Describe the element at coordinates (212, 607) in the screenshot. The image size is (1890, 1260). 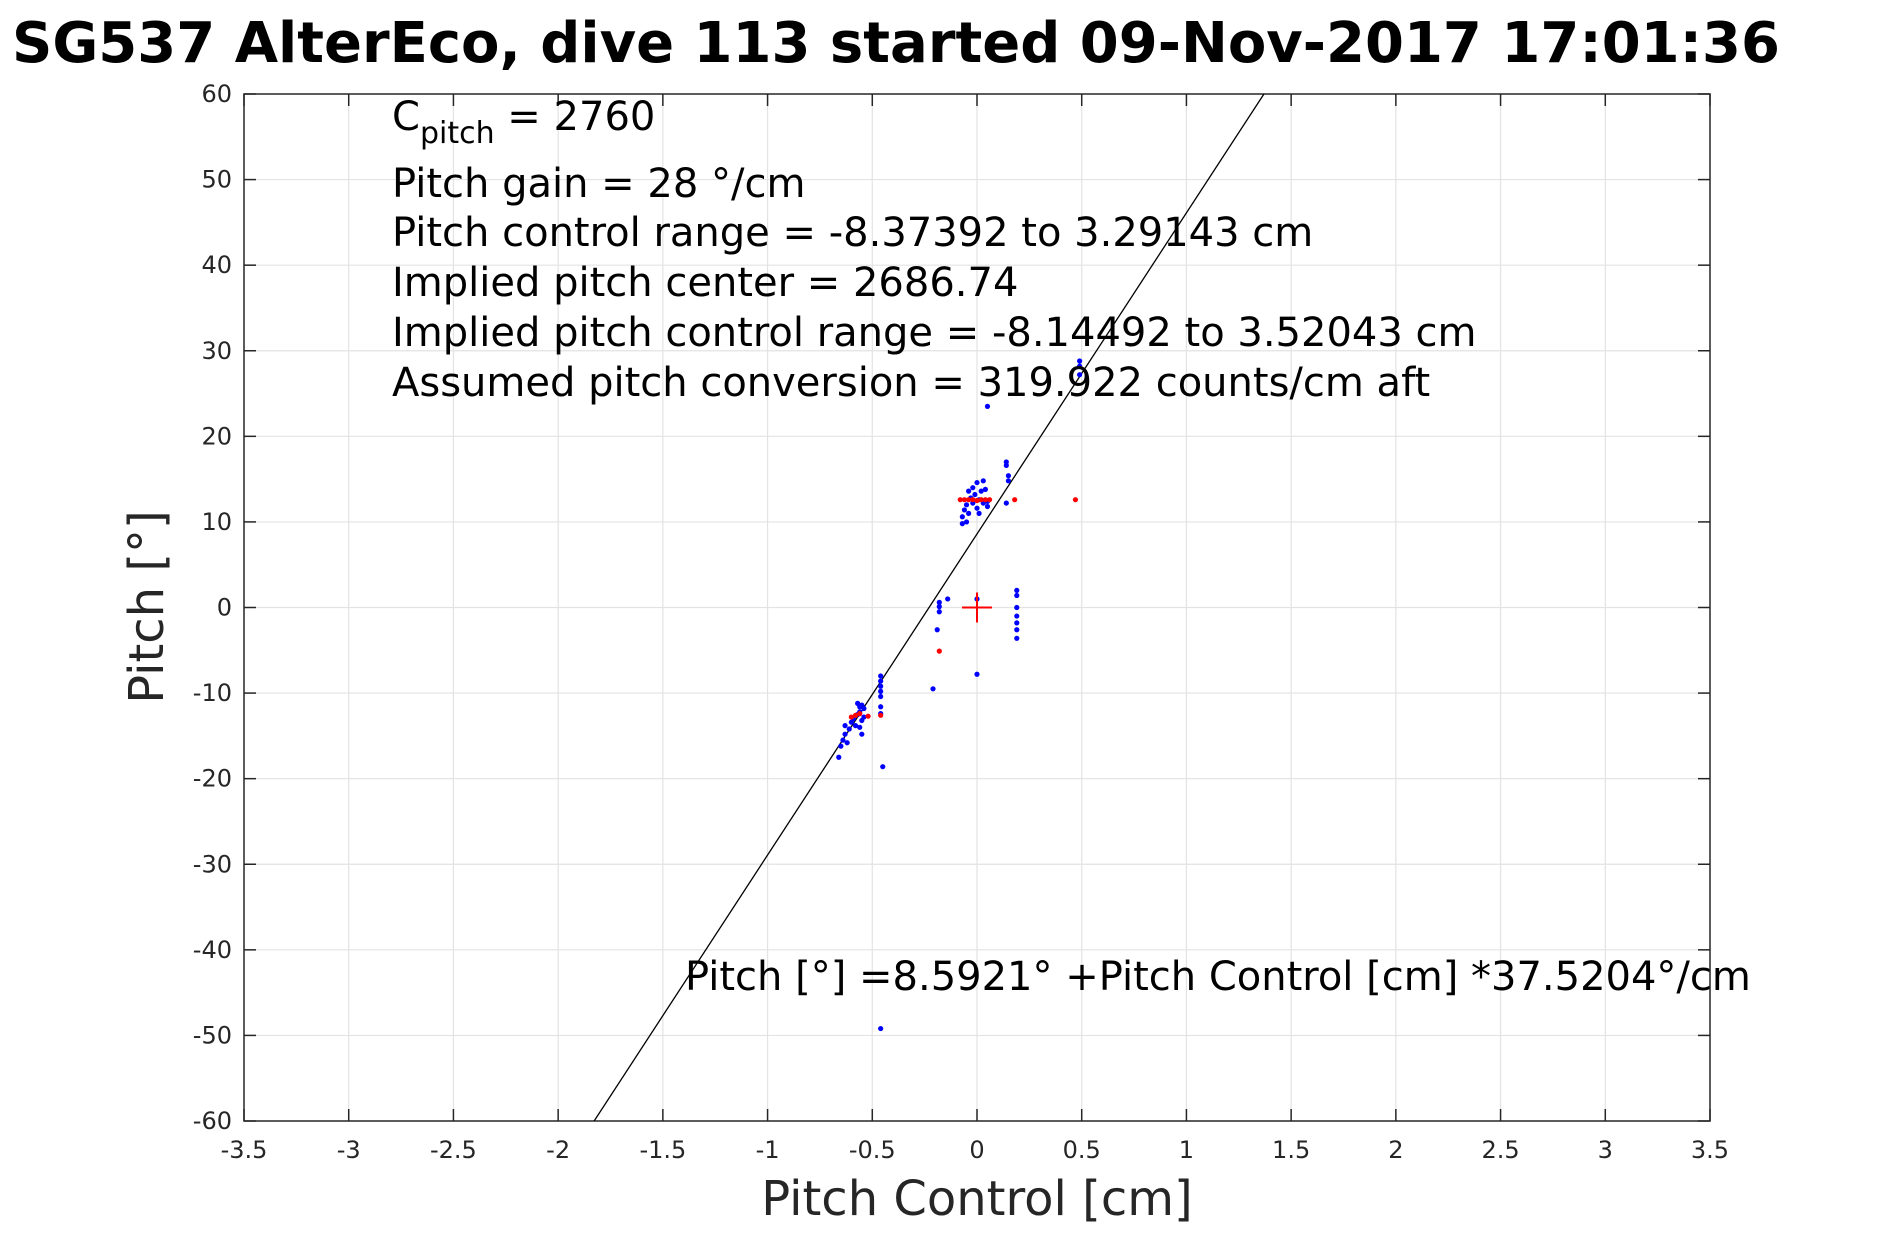
I see `y-tick-labels: -60 -50 -40 -30 -20 -10 0 10 20 30 40 50 60` at that location.